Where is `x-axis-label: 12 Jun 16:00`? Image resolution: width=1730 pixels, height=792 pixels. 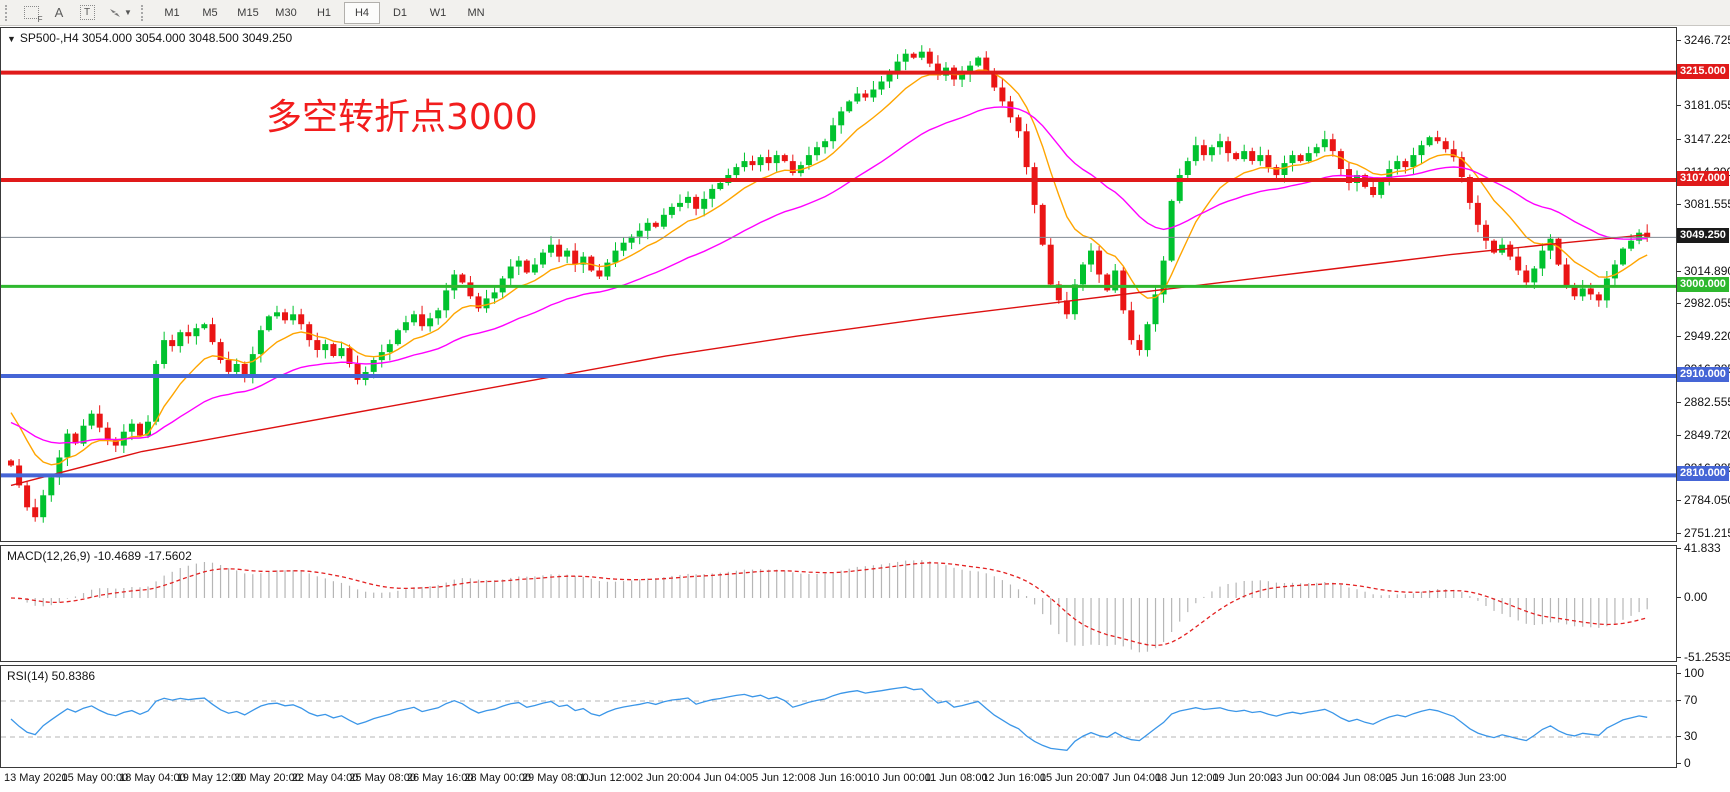
x-axis-label: 12 Jun 16:00 is located at coordinates (1014, 778).